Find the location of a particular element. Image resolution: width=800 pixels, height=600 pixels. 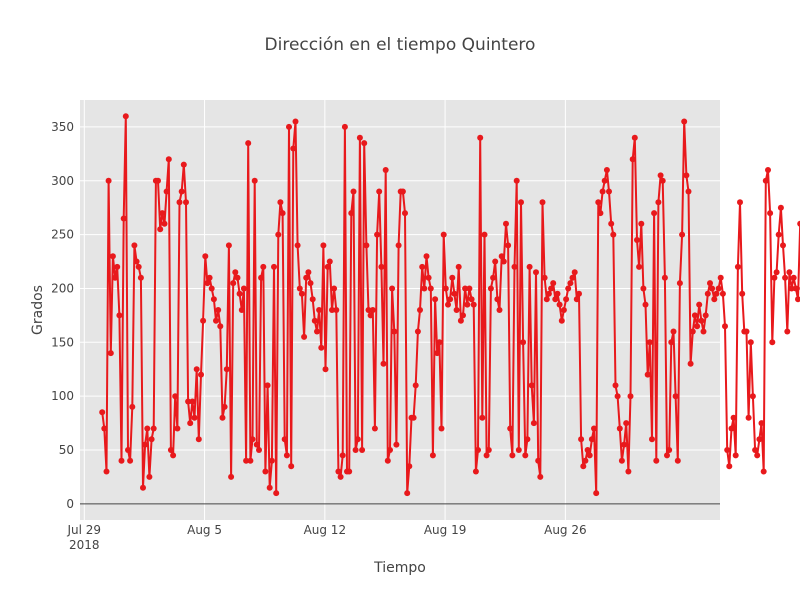

y-axis-title: Grados is located at coordinates (38, 310).